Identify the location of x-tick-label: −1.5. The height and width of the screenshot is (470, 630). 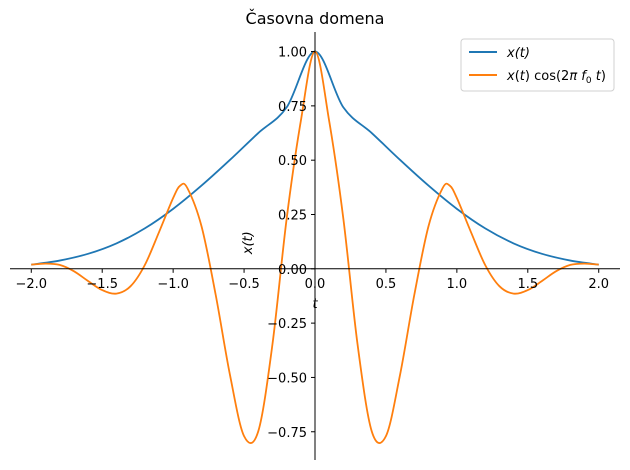
(102, 284).